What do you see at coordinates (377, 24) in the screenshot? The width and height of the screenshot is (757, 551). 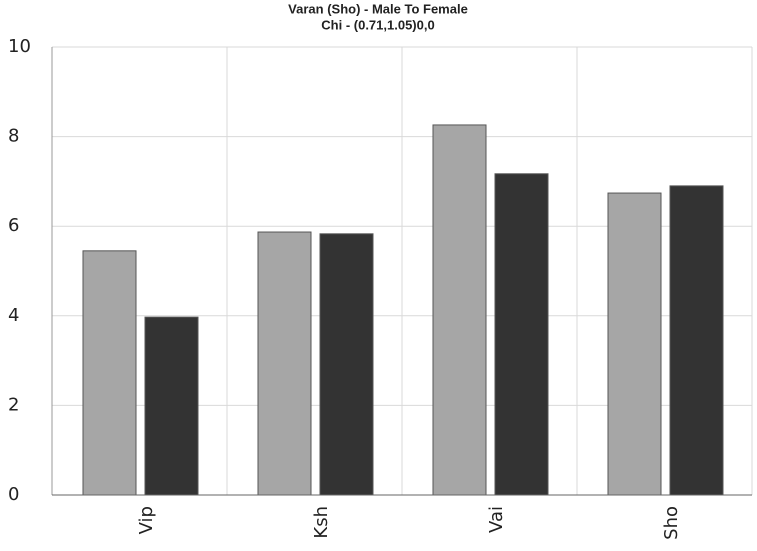 I see `chart-subtitle: Chi - (0.71,1.05)0,0` at bounding box center [377, 24].